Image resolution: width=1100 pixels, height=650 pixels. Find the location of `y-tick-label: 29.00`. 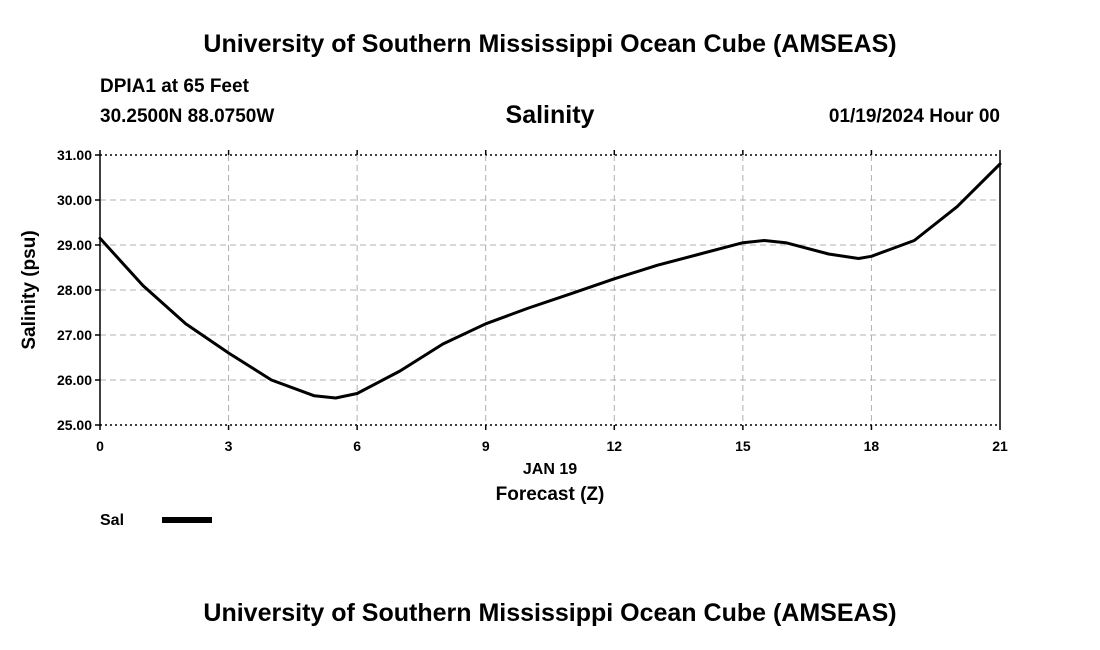

y-tick-label: 29.00 is located at coordinates (74, 245).